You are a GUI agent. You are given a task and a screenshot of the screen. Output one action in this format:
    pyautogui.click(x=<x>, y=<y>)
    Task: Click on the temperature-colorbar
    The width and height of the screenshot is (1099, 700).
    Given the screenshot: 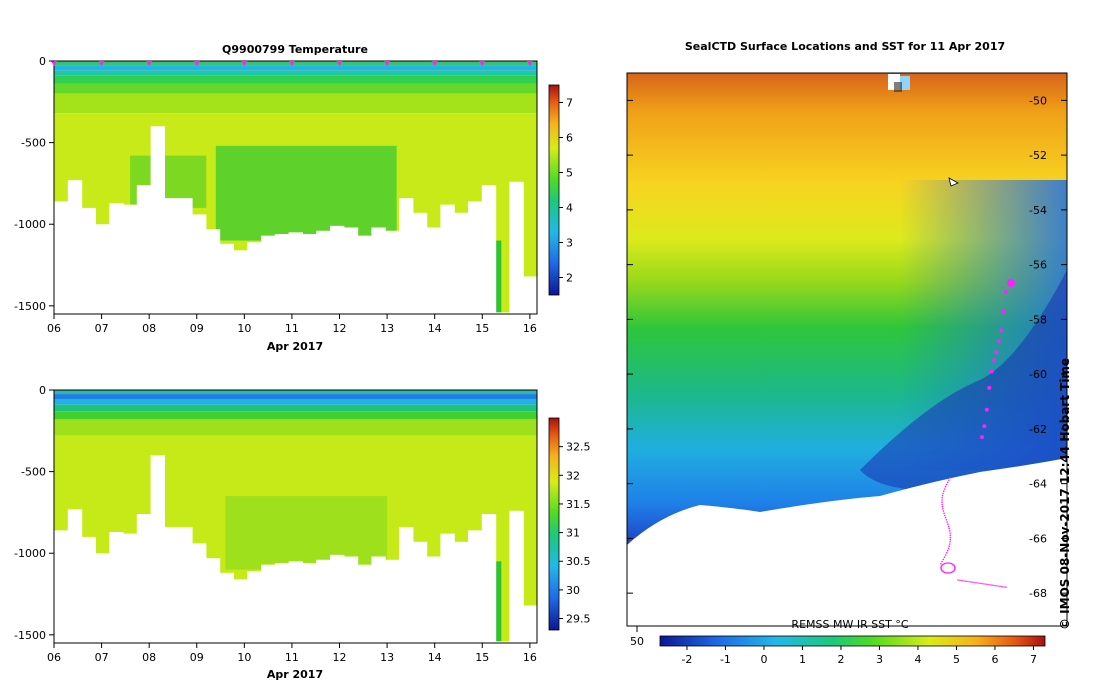 What is the action you would take?
    pyautogui.click(x=554, y=190)
    